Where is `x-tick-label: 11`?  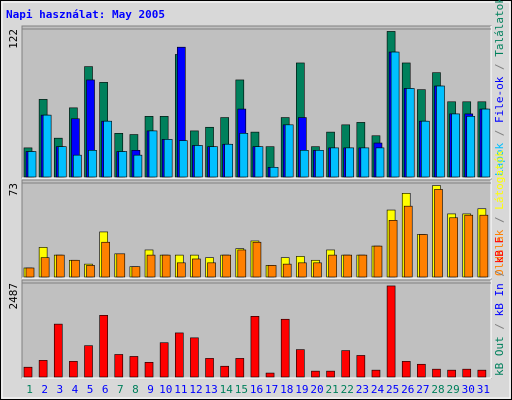 x-tick-label: 11 is located at coordinates (180, 389).